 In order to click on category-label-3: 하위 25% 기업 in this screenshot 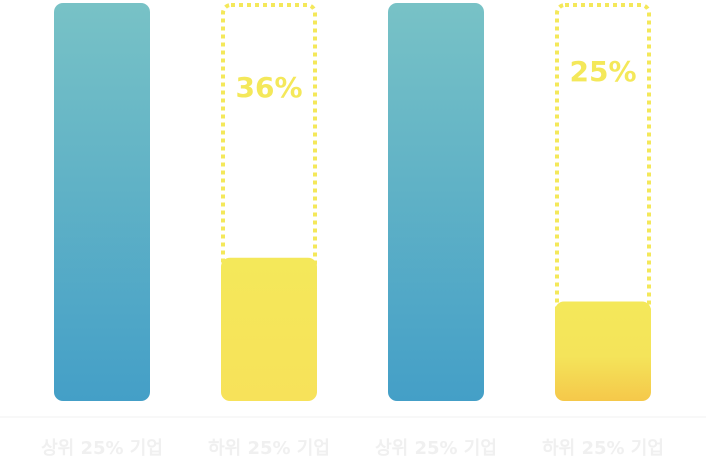, I will do `click(603, 447)`.